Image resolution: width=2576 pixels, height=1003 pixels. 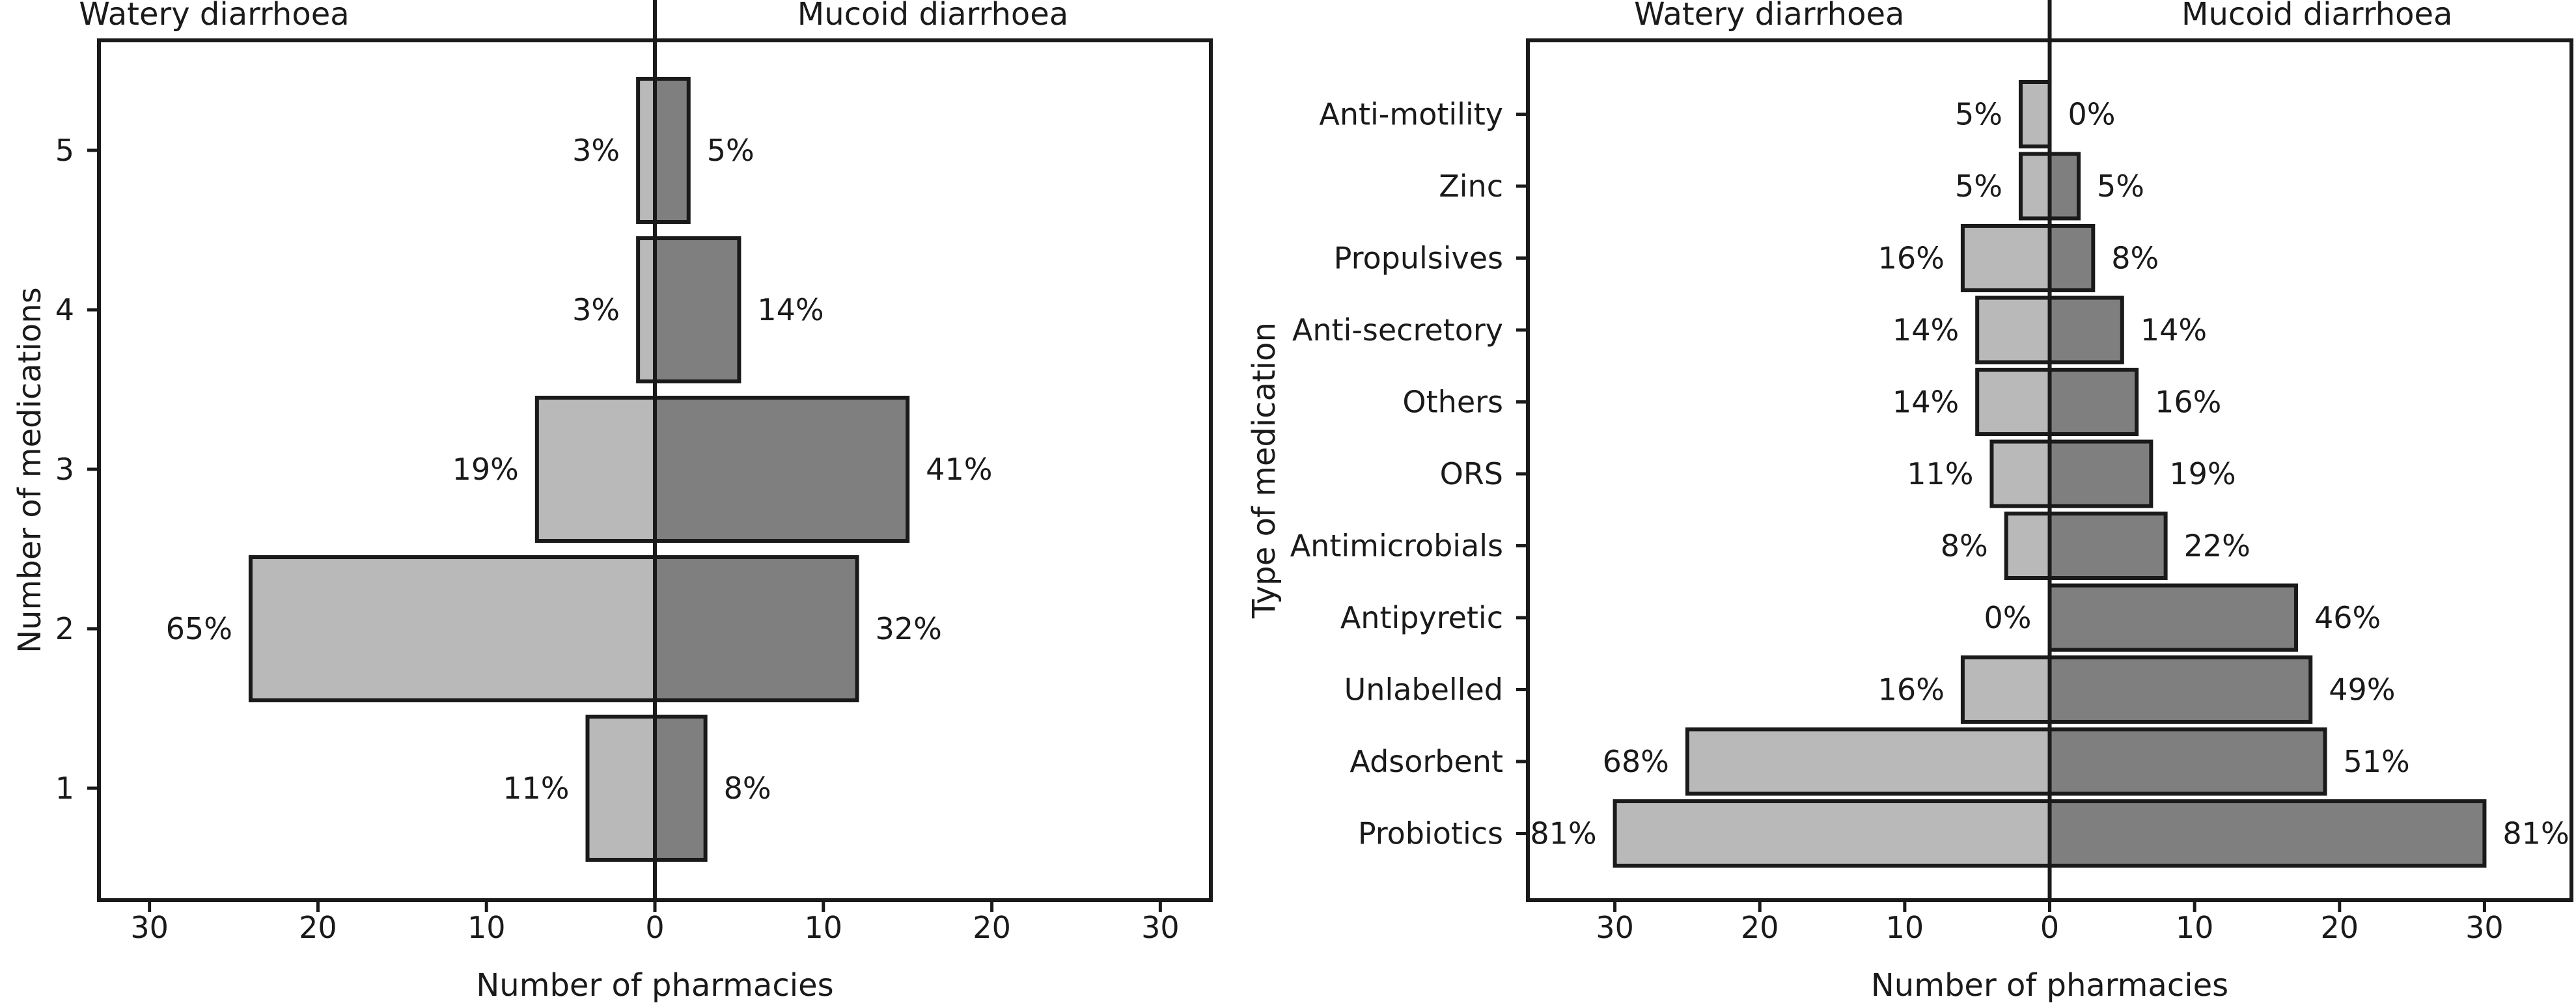 What do you see at coordinates (2188, 402) in the screenshot?
I see `chart2-label-mucoid: 16%` at bounding box center [2188, 402].